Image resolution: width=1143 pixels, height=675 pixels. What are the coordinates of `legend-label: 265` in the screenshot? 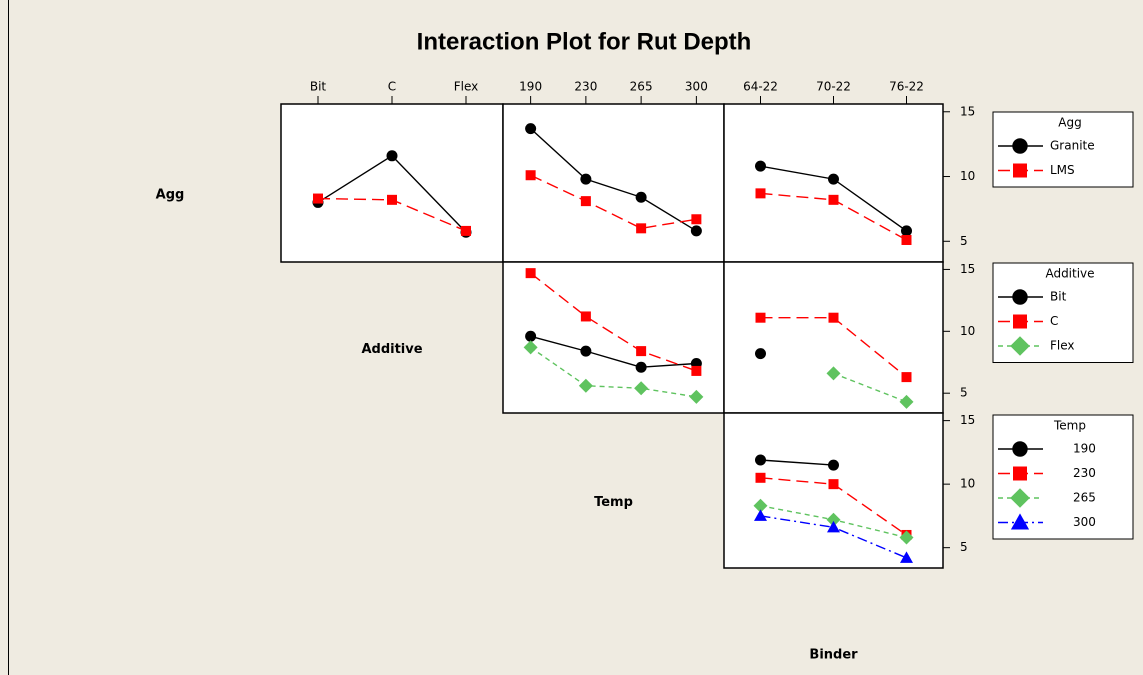 It's located at (1084, 498).